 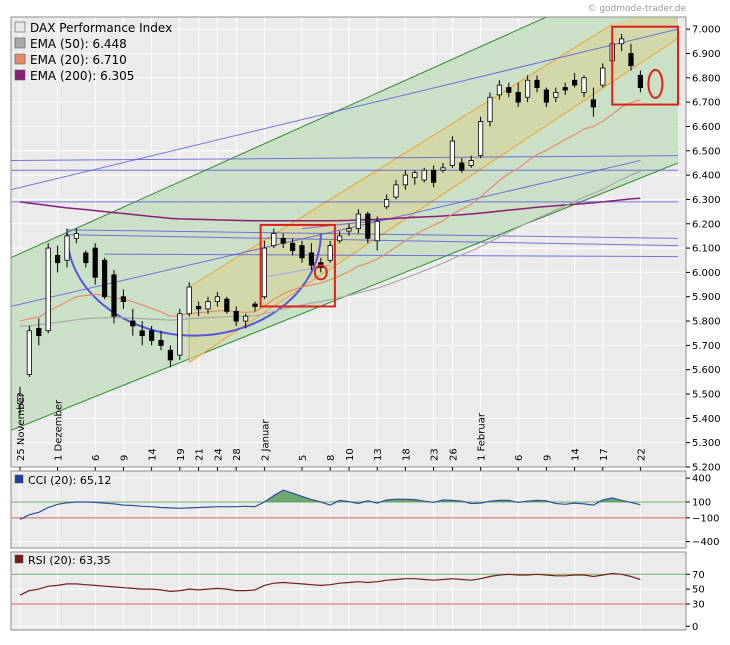 What do you see at coordinates (200, 454) in the screenshot?
I see `xtick-label: 21` at bounding box center [200, 454].